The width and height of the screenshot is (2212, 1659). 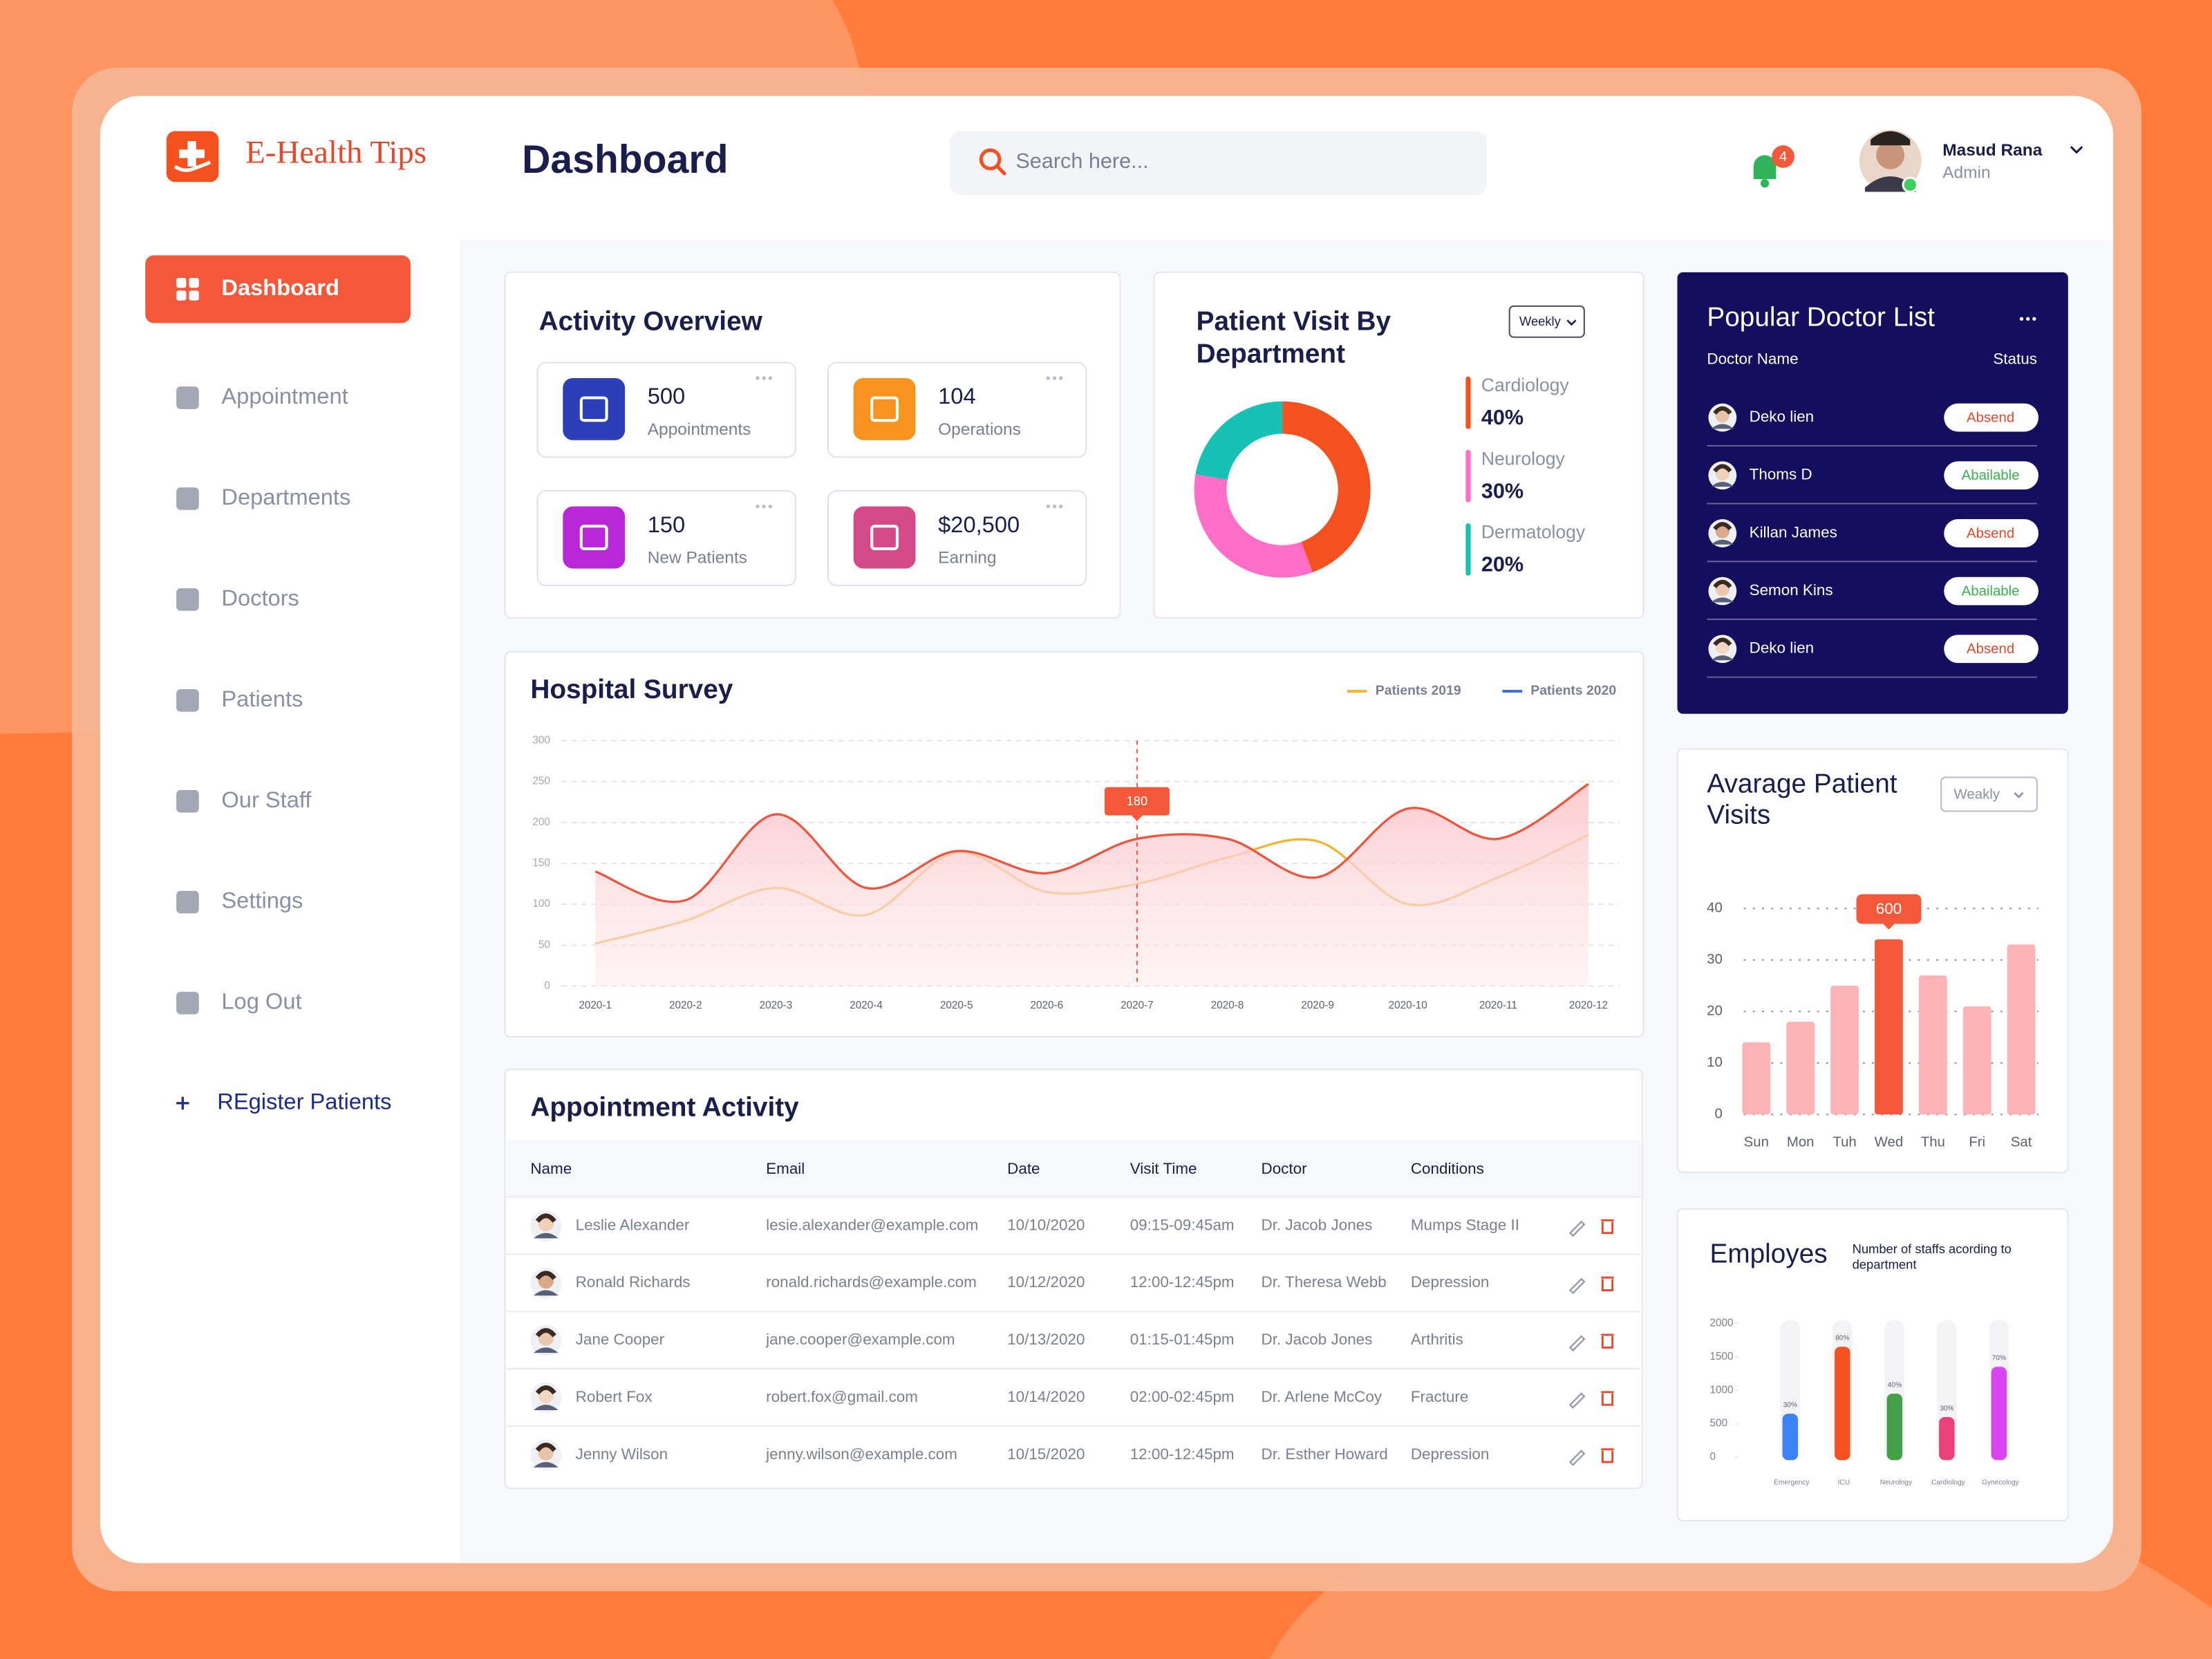 I want to click on stat-label: Operations, so click(x=979, y=429).